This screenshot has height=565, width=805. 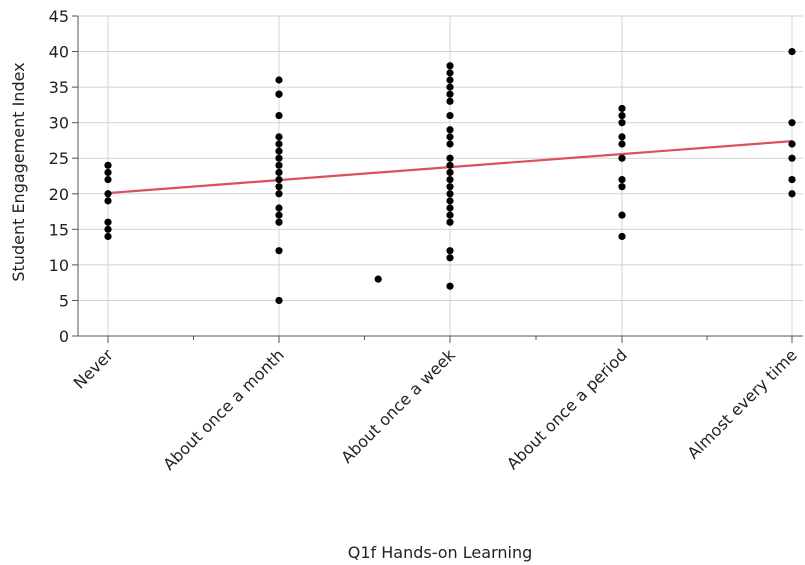 I want to click on y-tick-label: 45, so click(x=59, y=16).